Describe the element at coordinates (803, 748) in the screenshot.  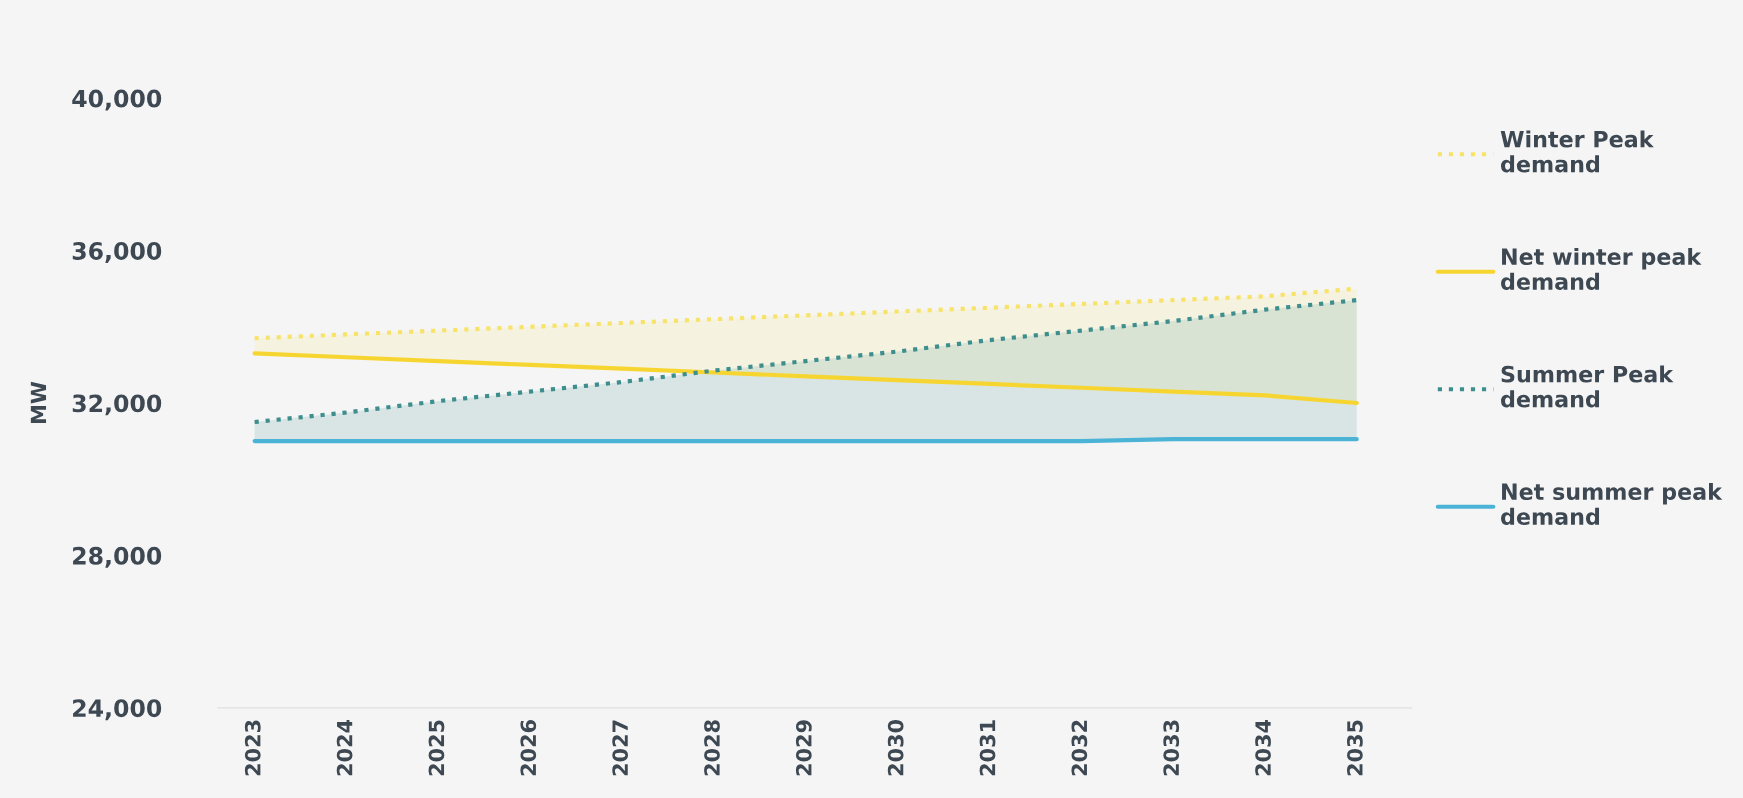
I see `x-tick-label: 2029` at that location.